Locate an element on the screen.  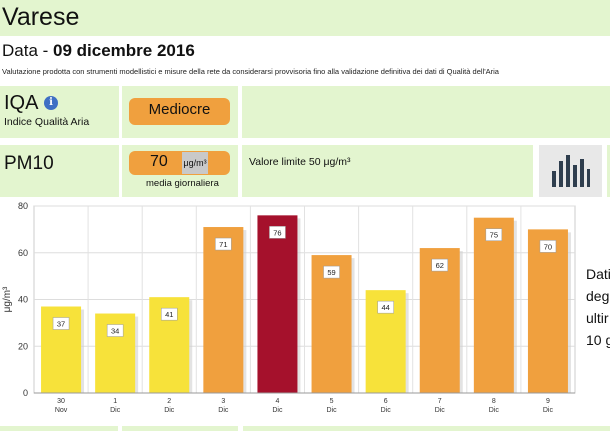
y-axis-label: μg/m³ is located at coordinates (7, 299).